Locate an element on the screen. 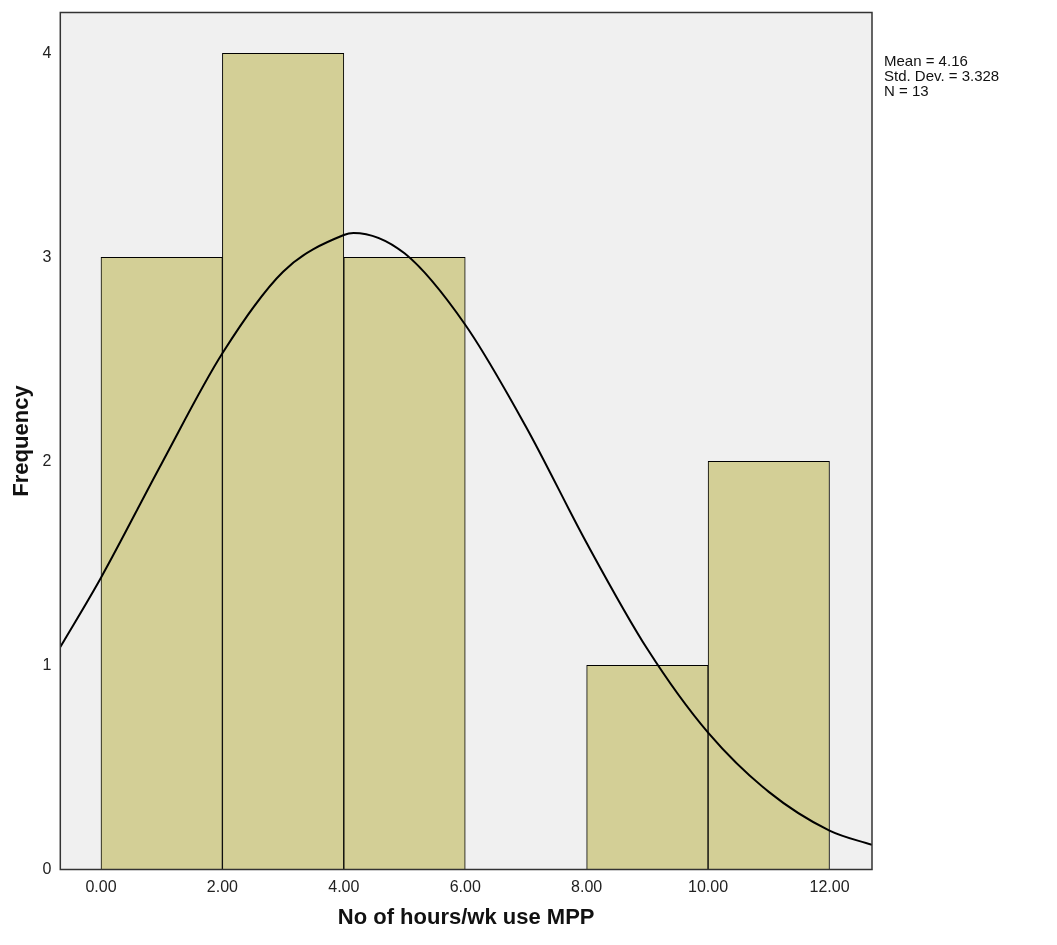 This screenshot has height=945, width=1057. text: Std. Dev. = 3.328 is located at coordinates (942, 76).